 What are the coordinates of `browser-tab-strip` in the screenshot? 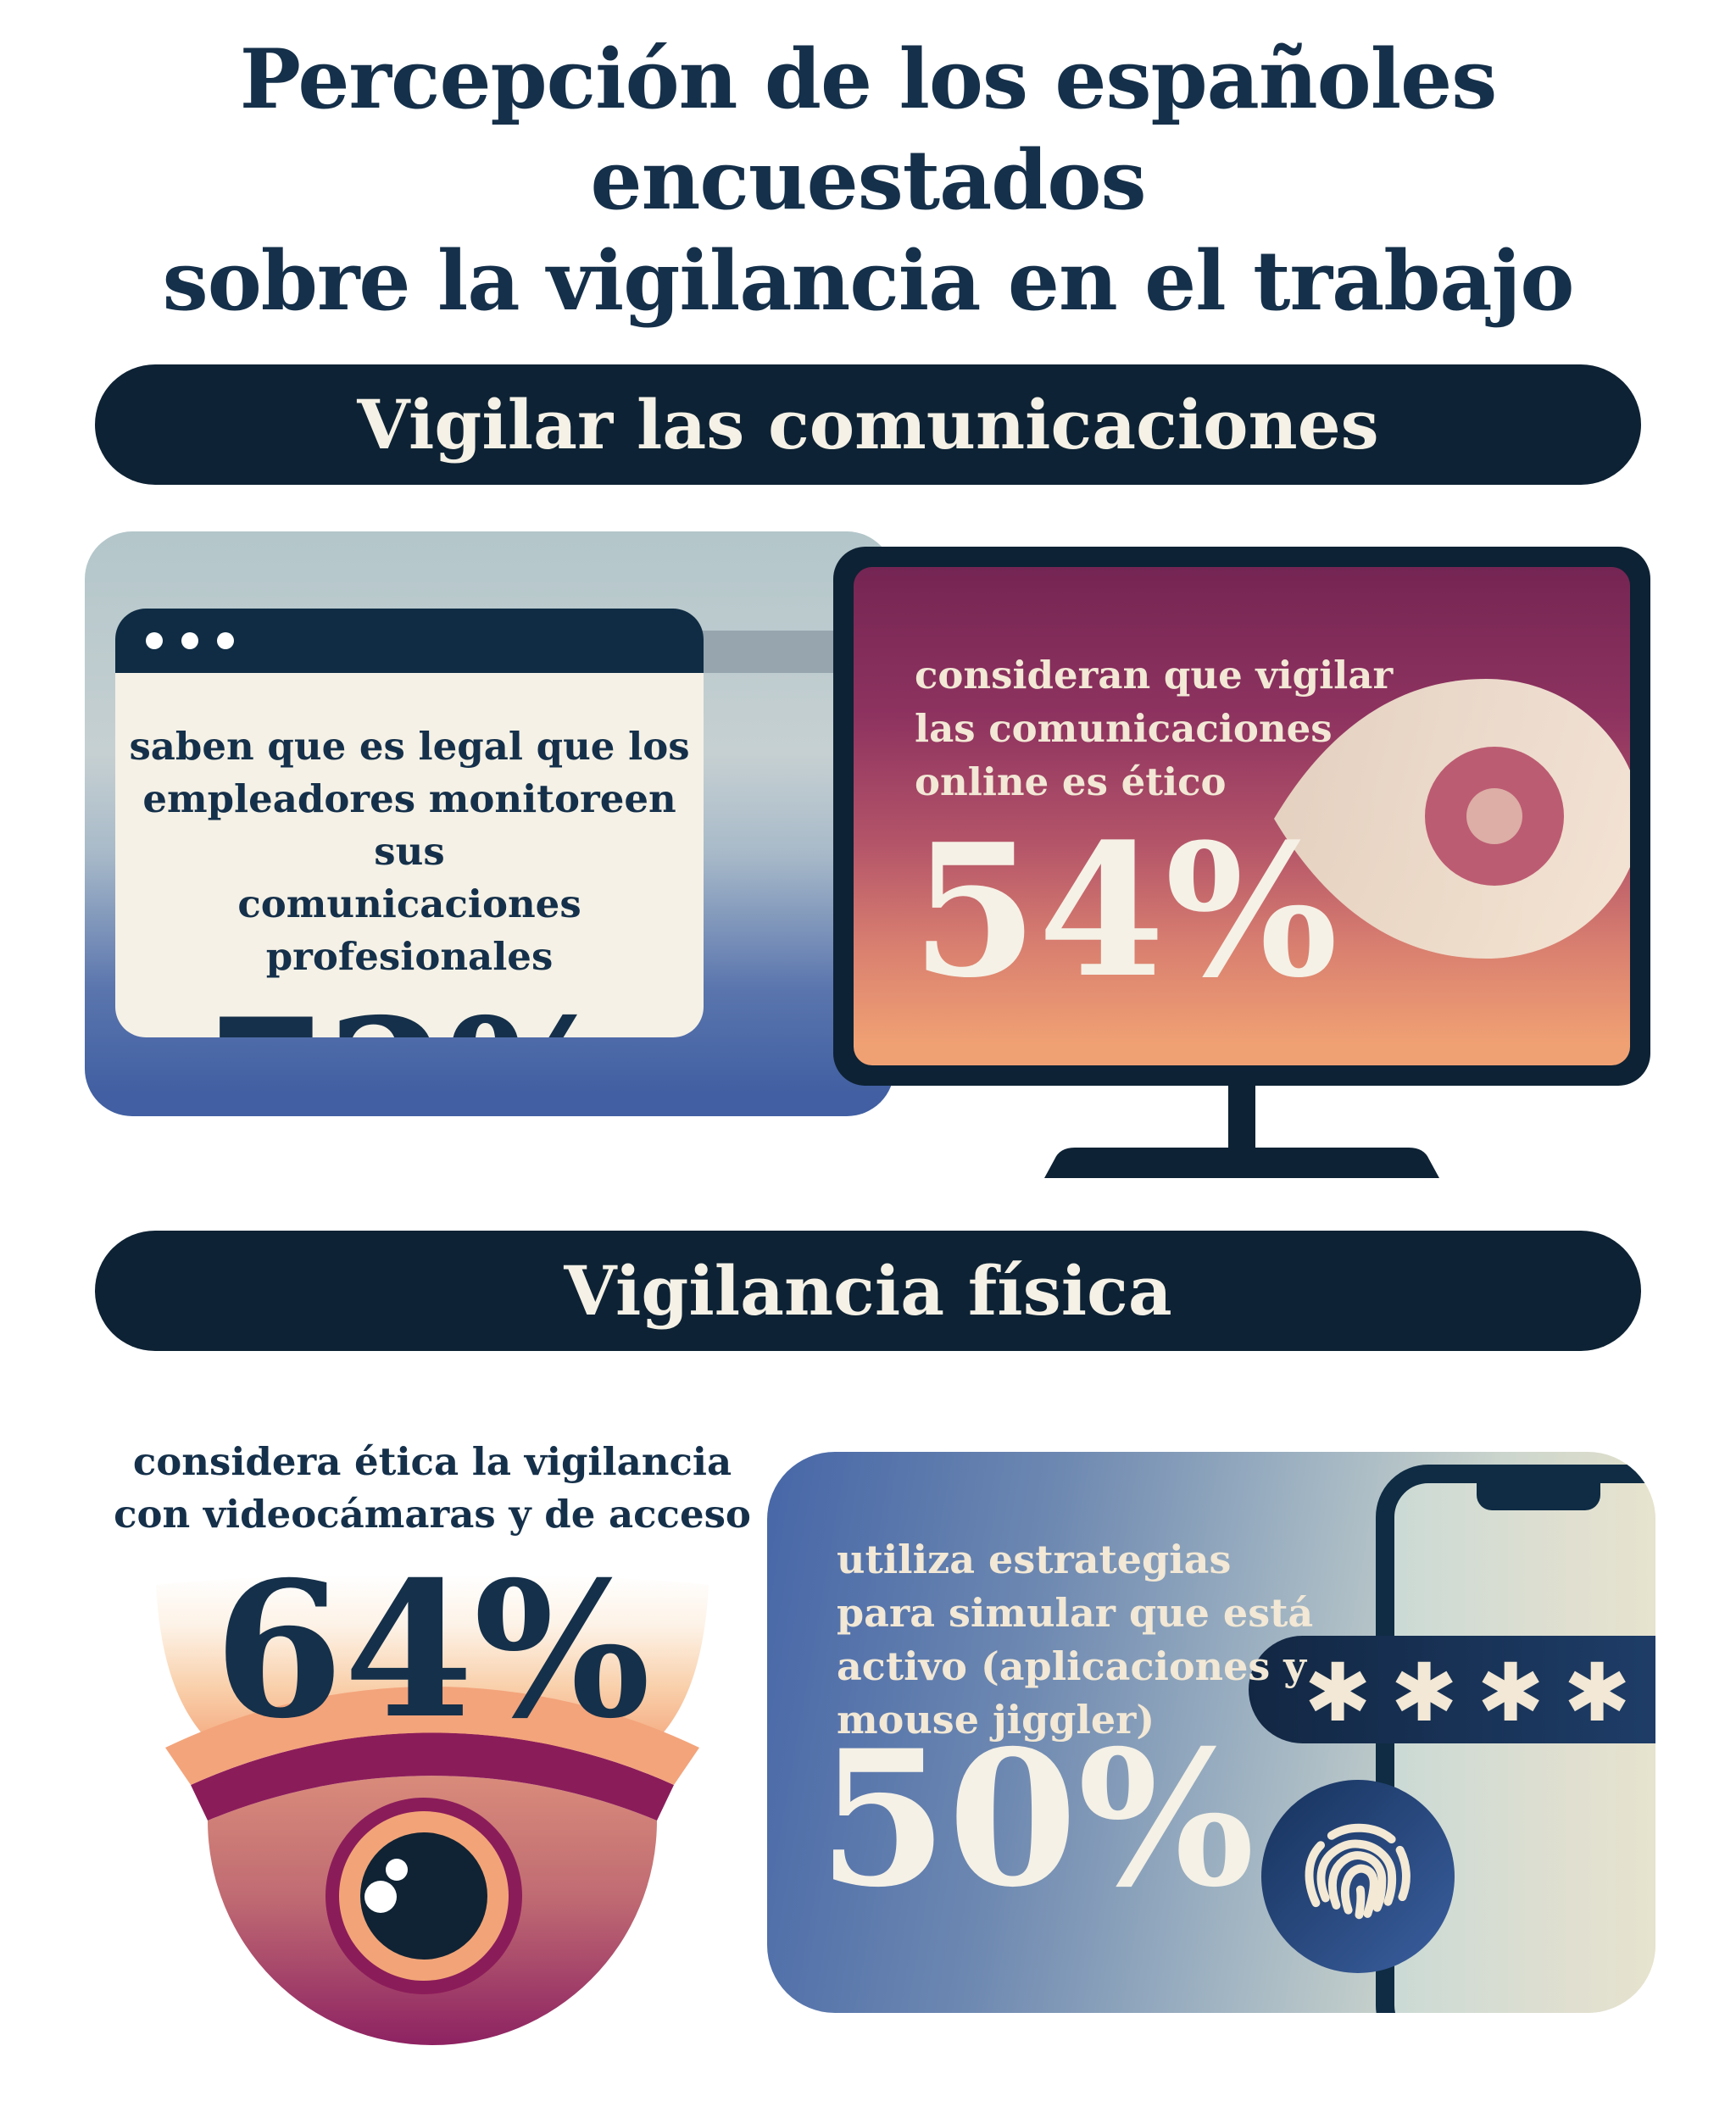 It's located at (768, 652).